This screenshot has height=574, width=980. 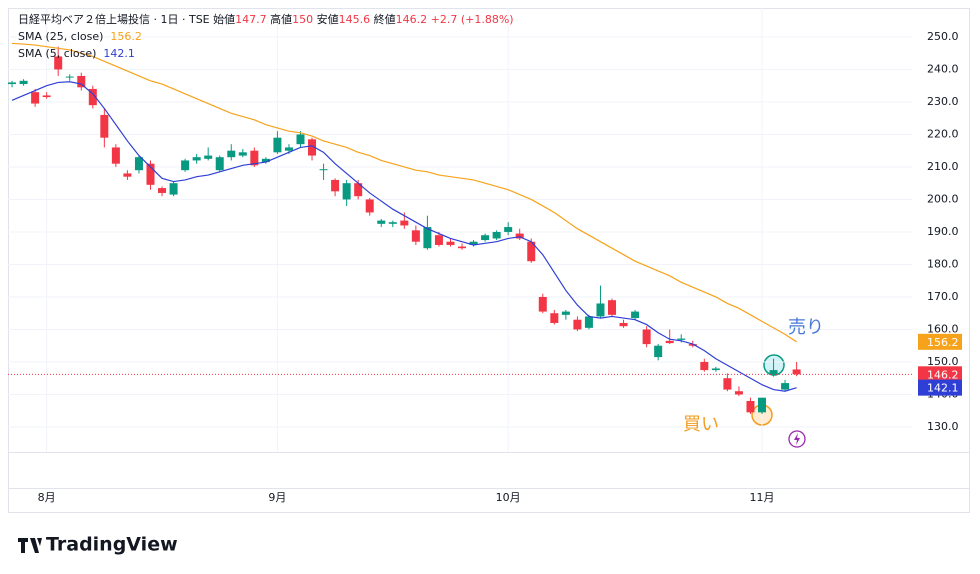 I want to click on y-tick-label: 200.0, so click(x=943, y=198).